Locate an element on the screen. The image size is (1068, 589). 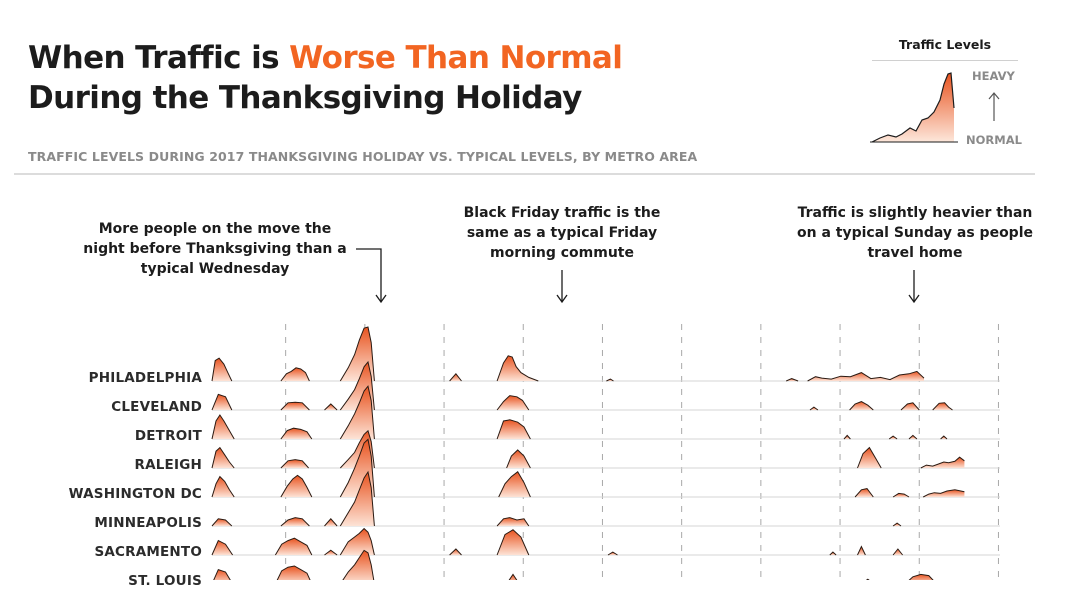
annotation-black-friday-arrowhead is located at coordinates (562, 299).